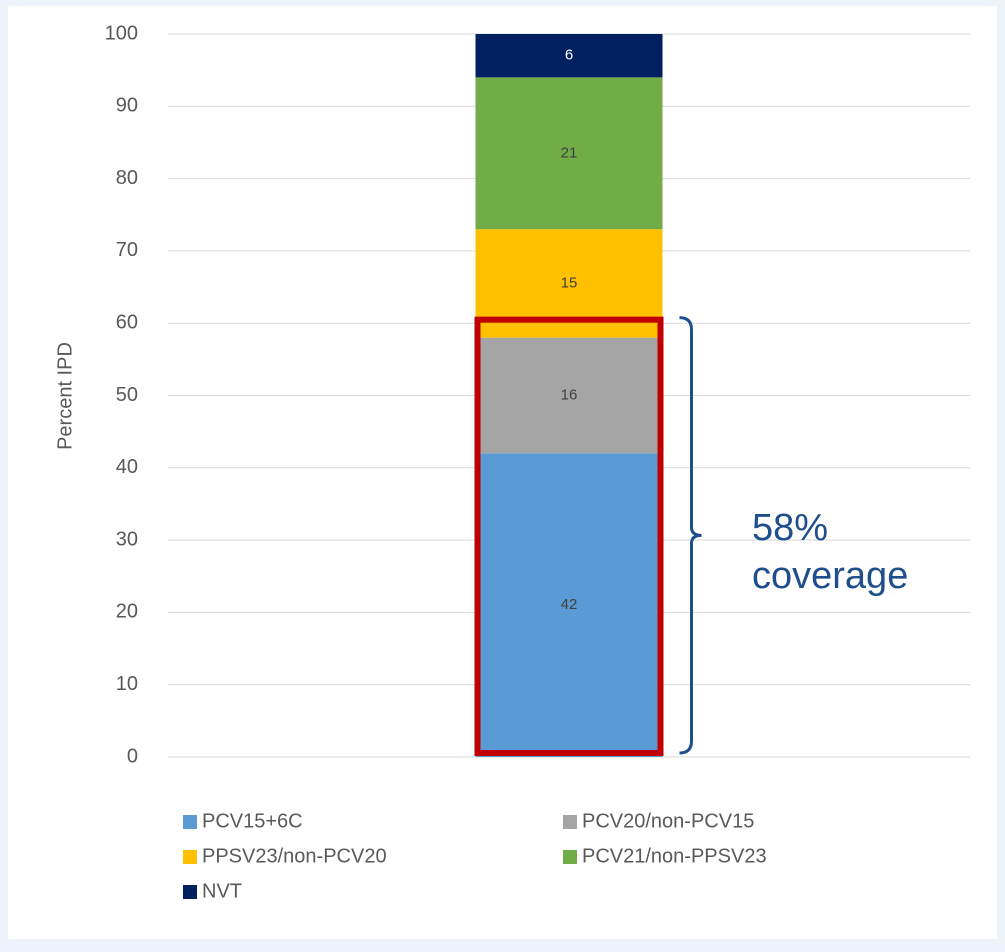  I want to click on annotation: 58%, so click(790, 528).